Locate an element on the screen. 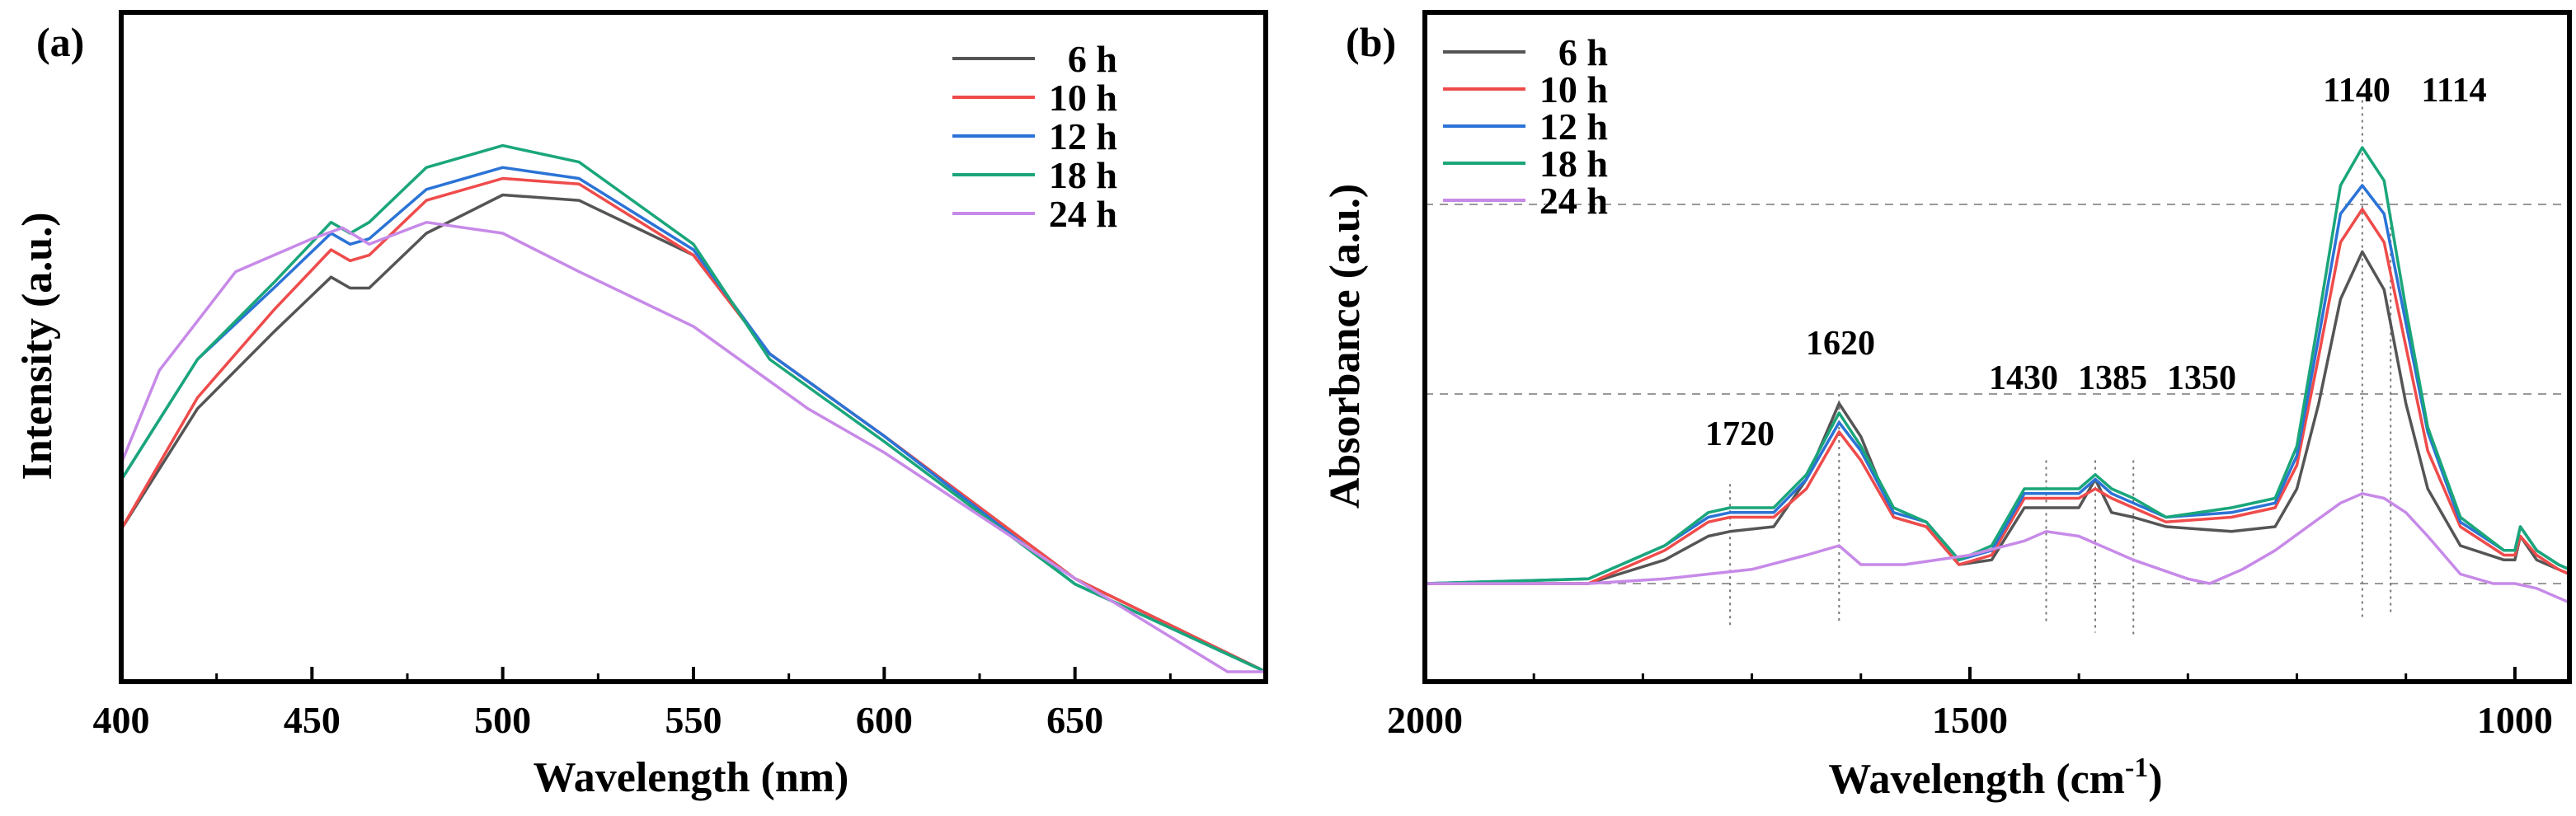  panel-a-legend-label-0: 6 h is located at coordinates (1092, 59).